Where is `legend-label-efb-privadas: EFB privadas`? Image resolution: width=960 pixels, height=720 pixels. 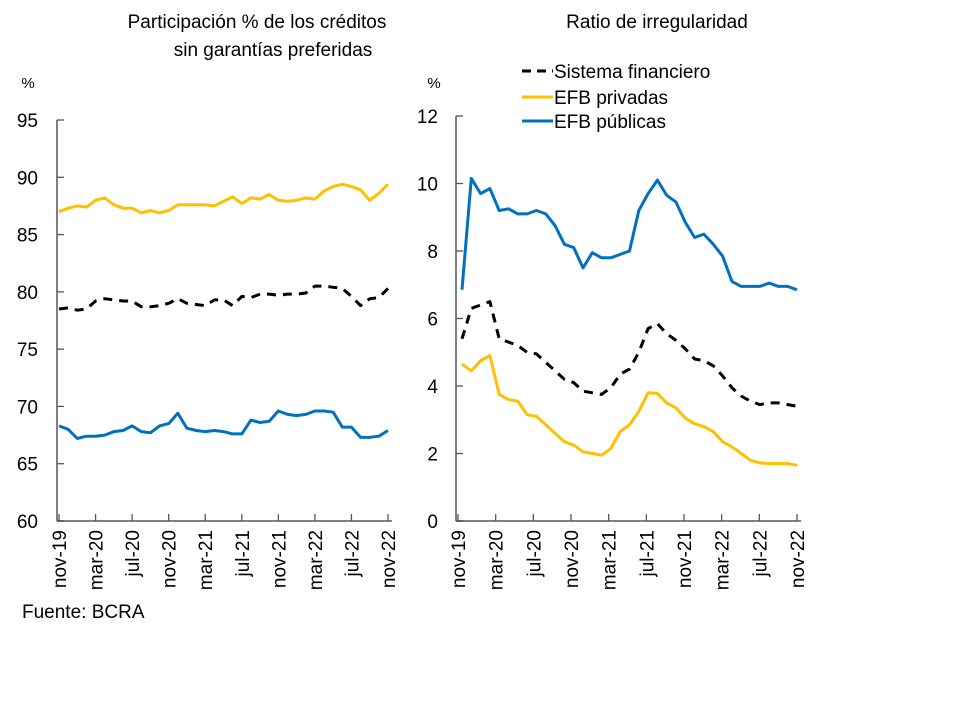 legend-label-efb-privadas: EFB privadas is located at coordinates (611, 98).